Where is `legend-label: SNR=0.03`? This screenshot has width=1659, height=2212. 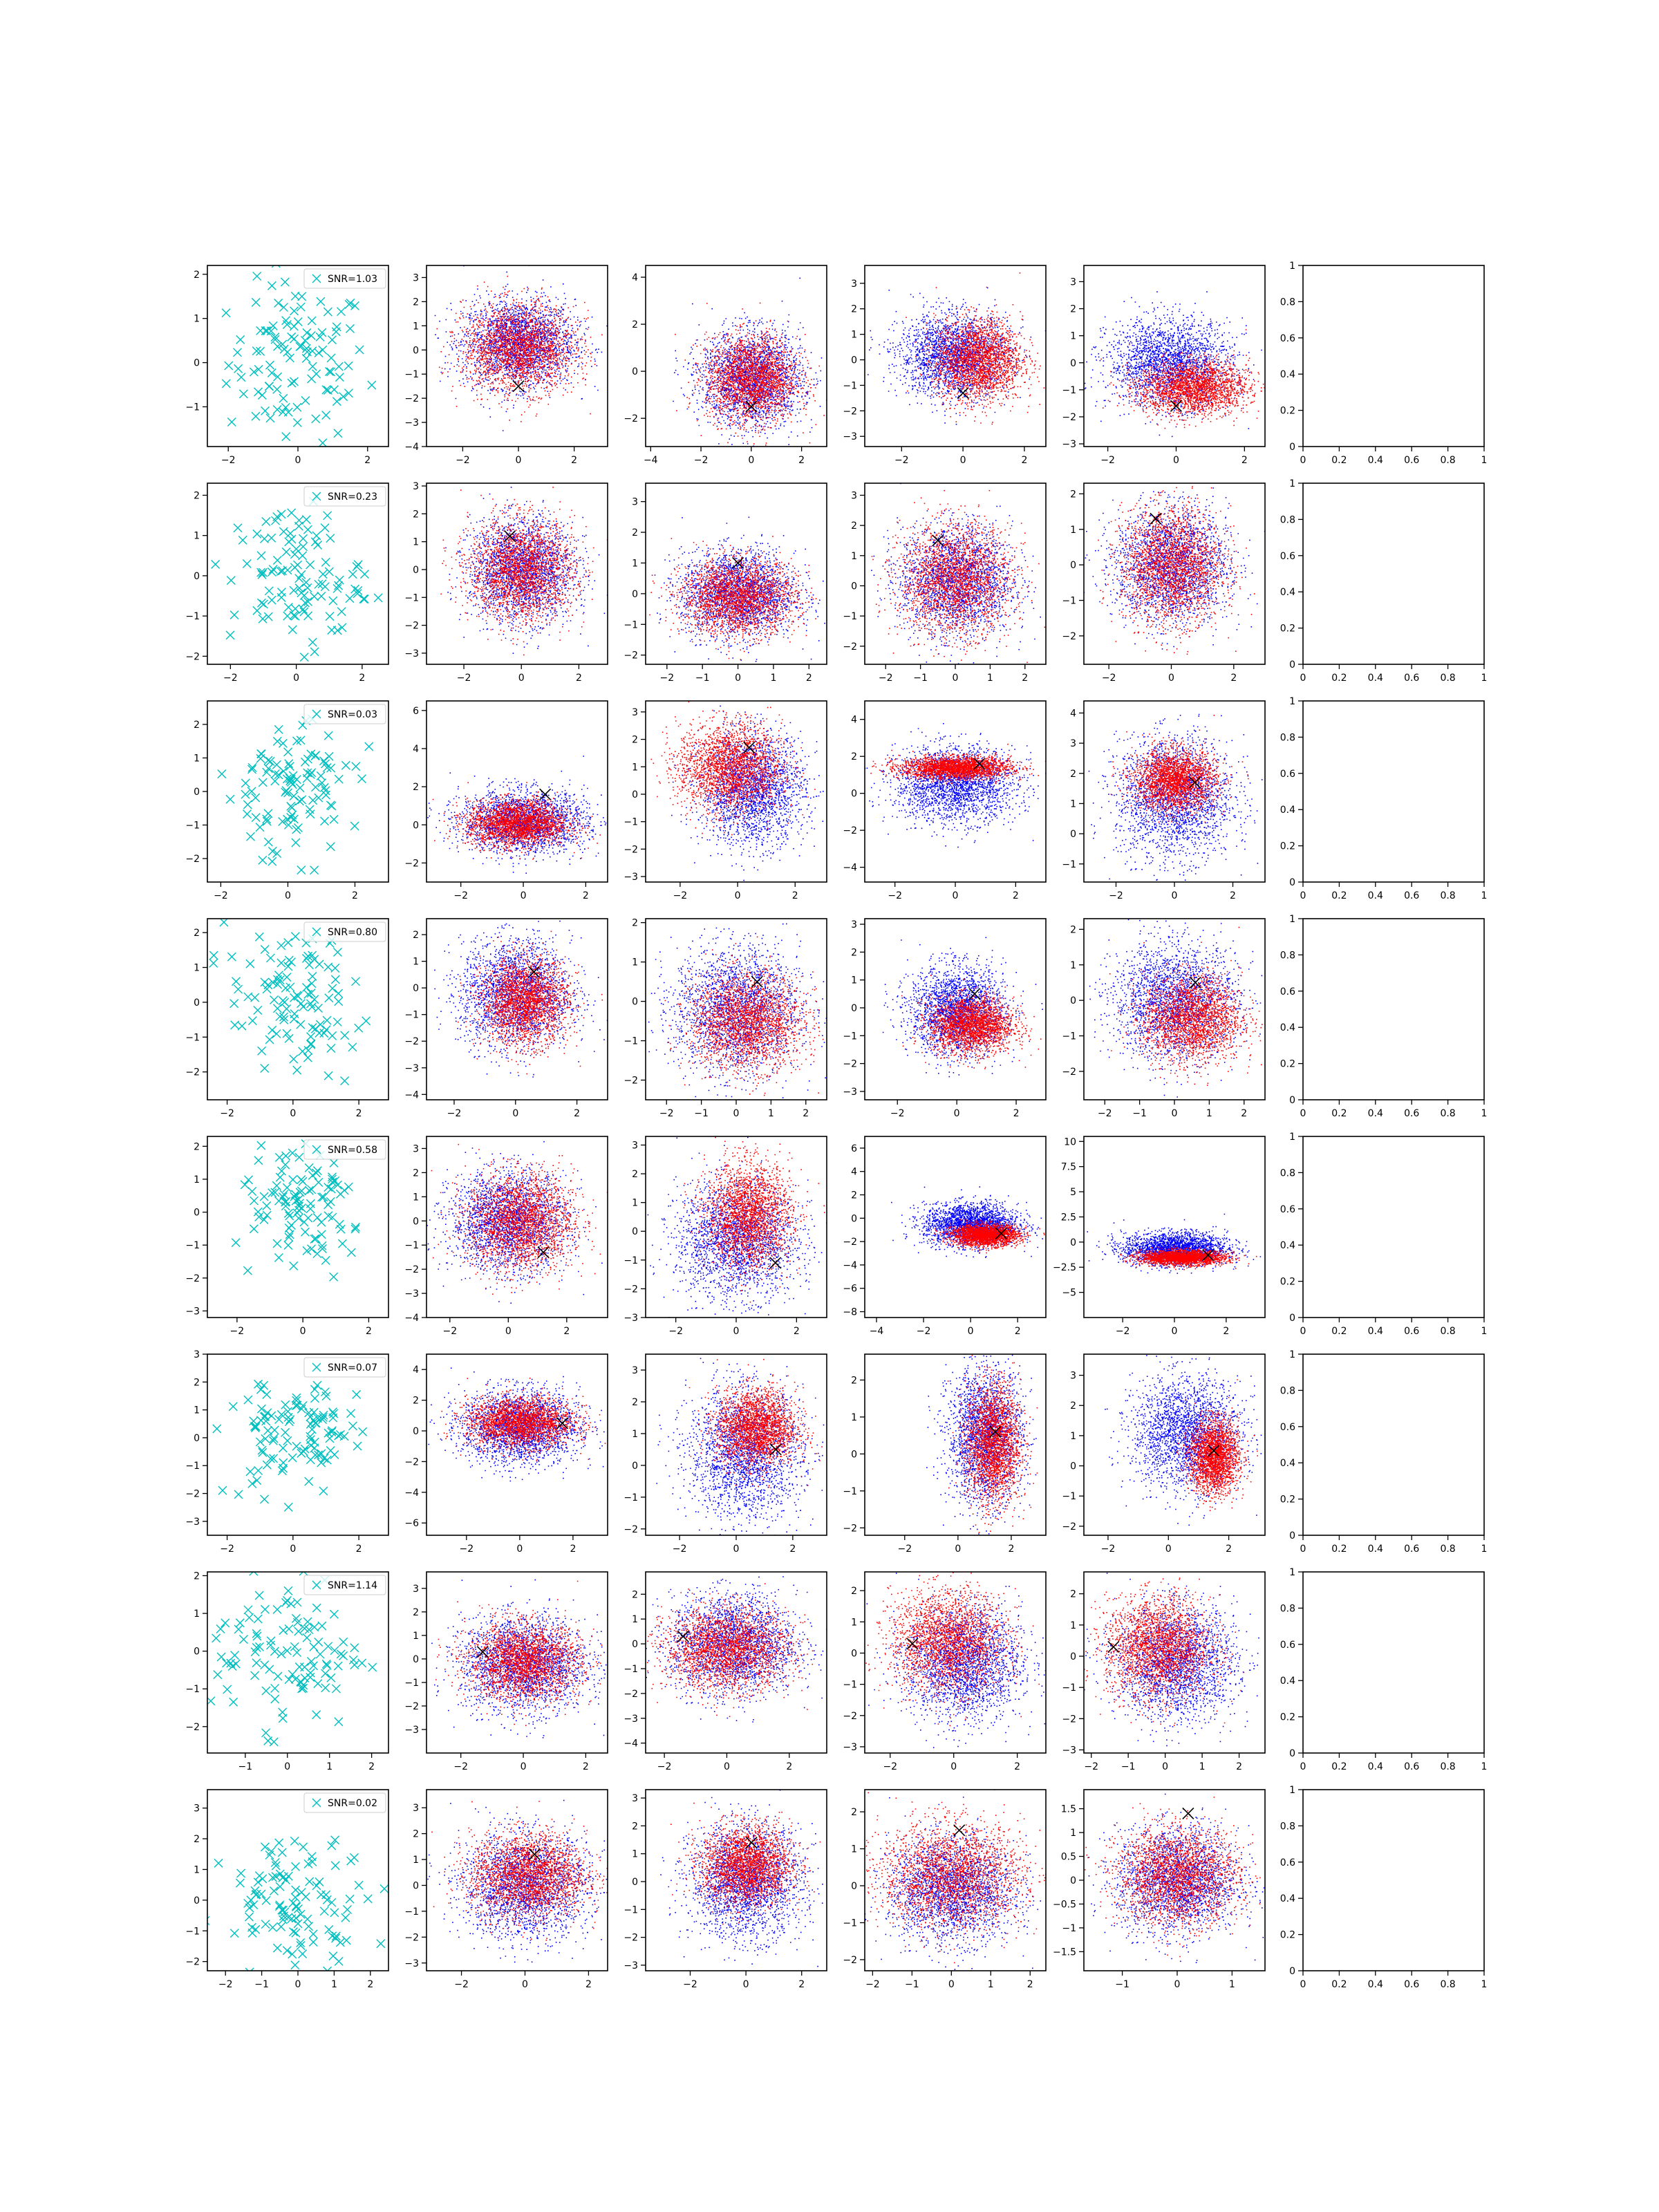
legend-label: SNR=0.03 is located at coordinates (352, 714).